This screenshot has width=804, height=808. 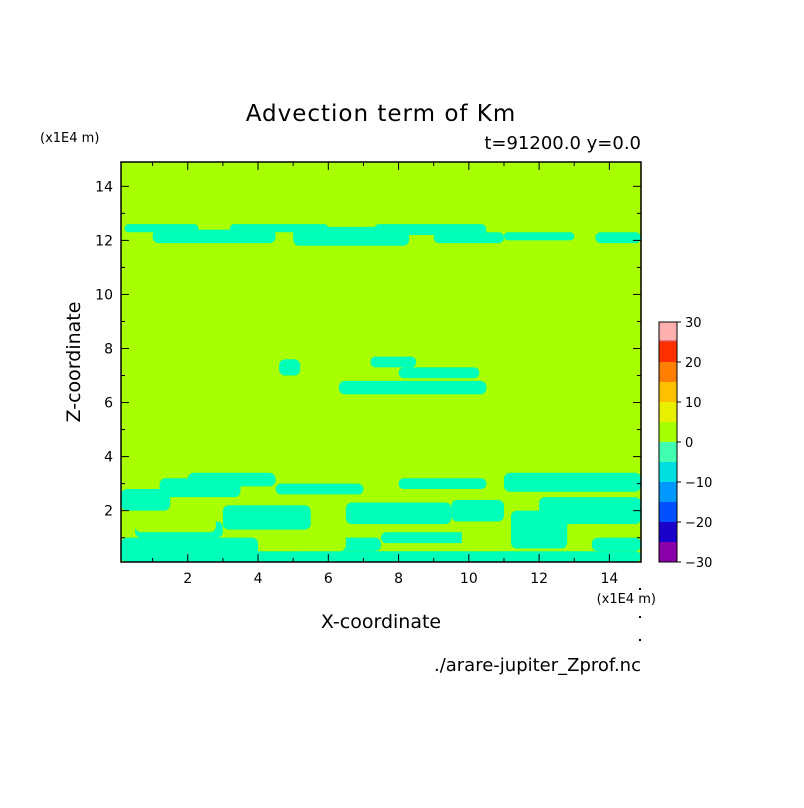 What do you see at coordinates (108, 404) in the screenshot?
I see `y-tick-label: 6` at bounding box center [108, 404].